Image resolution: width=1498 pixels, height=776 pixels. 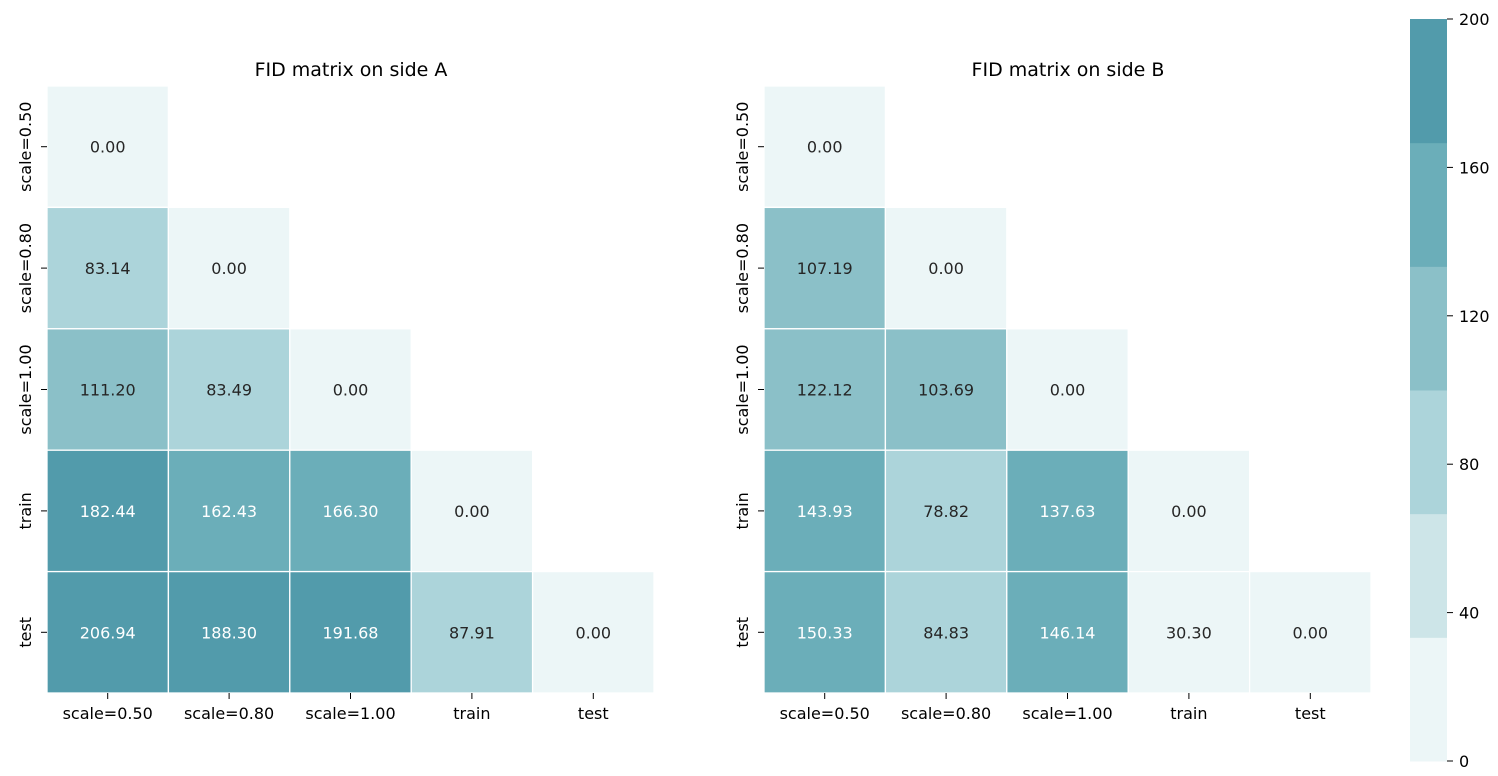 I want to click on cell-value-label: 162.43, so click(x=229, y=511).